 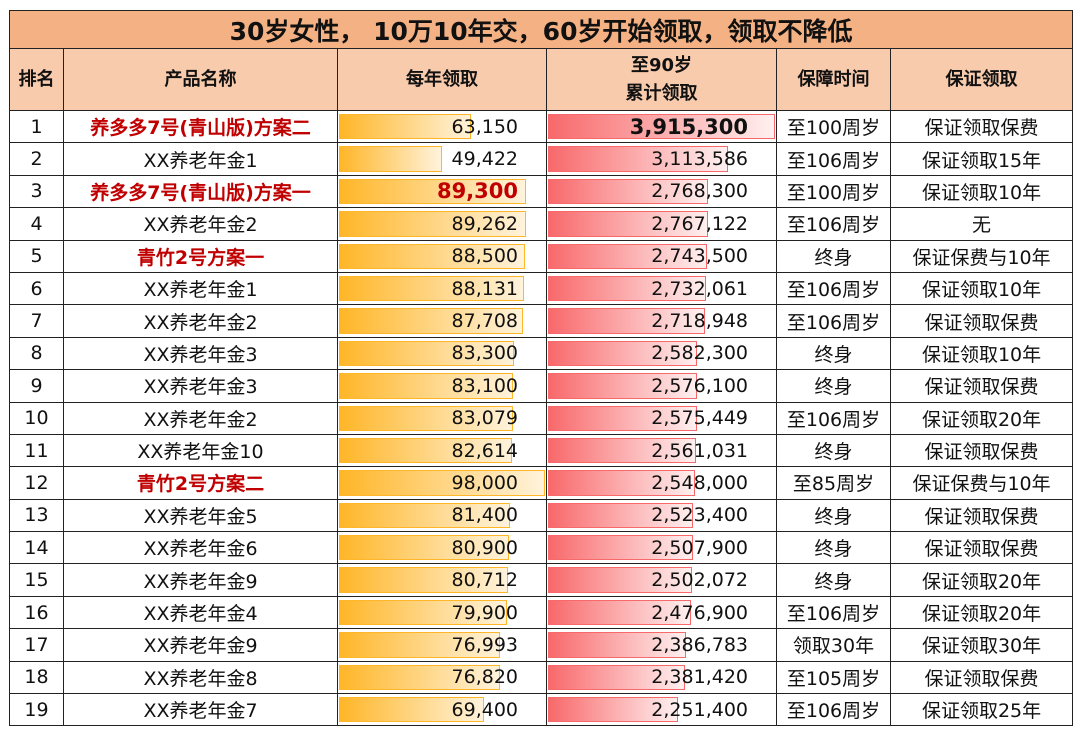 I want to click on cumulative-value: 2,561,031, so click(x=699, y=450).